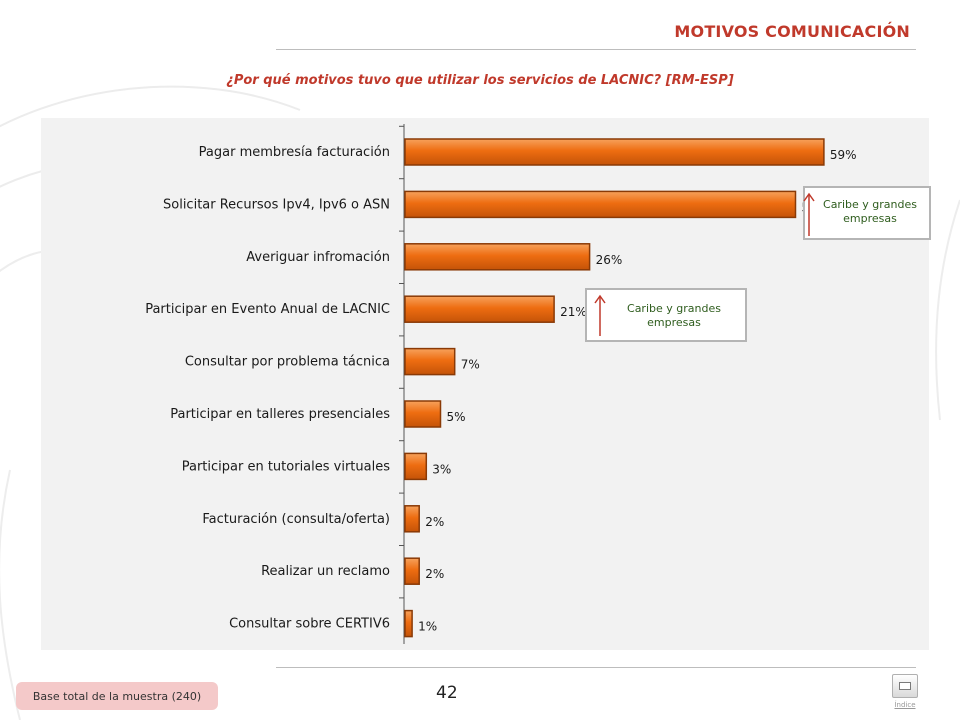 The width and height of the screenshot is (960, 720). Describe the element at coordinates (286, 466) in the screenshot. I see `category-label: Participar en tutoriales virtuales` at that location.